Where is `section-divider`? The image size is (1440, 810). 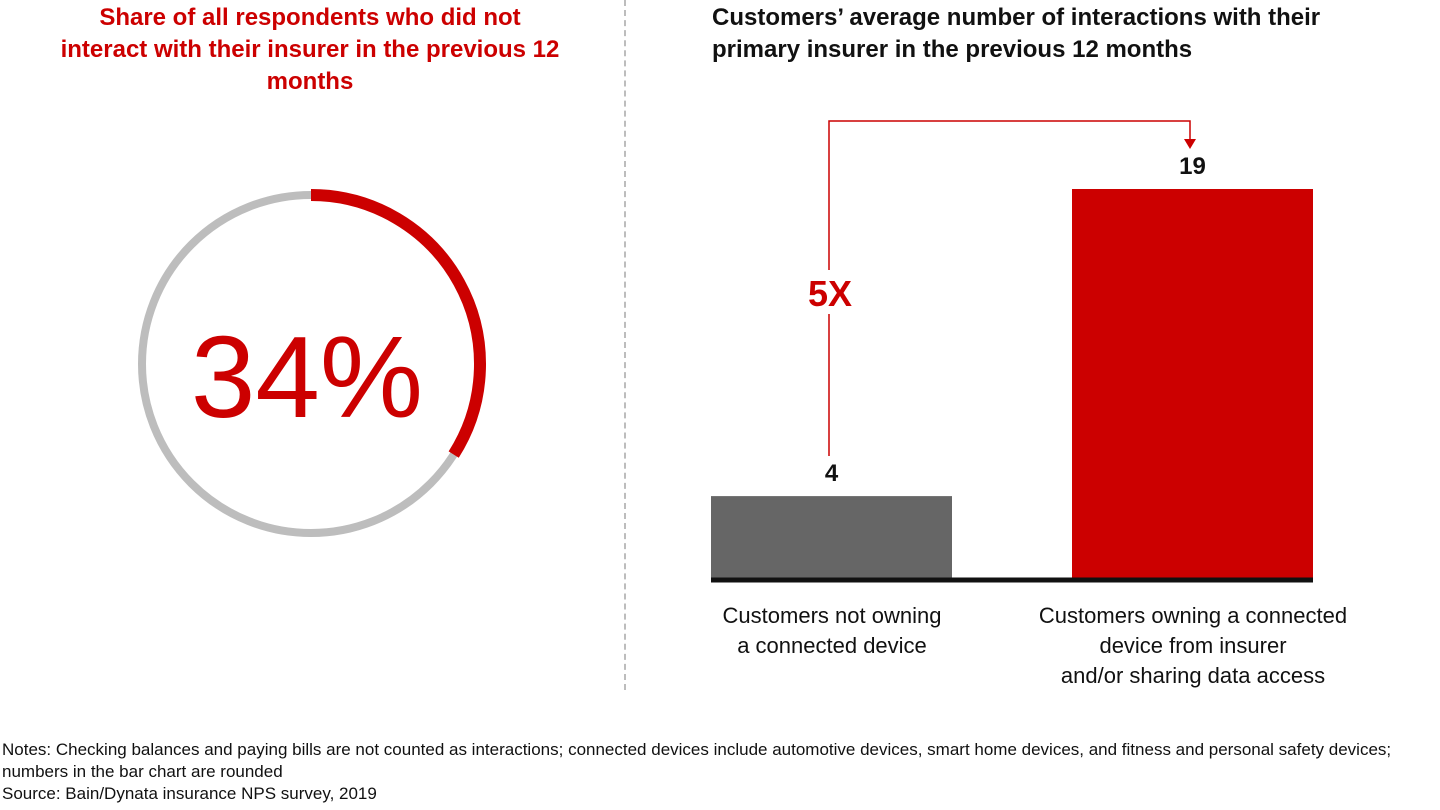
section-divider is located at coordinates (625, 345).